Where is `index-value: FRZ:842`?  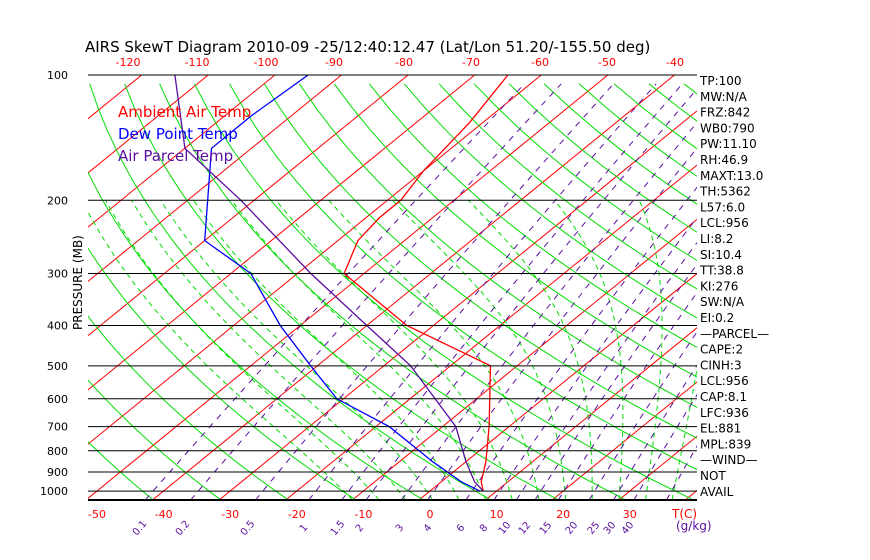
index-value: FRZ:842 is located at coordinates (725, 113).